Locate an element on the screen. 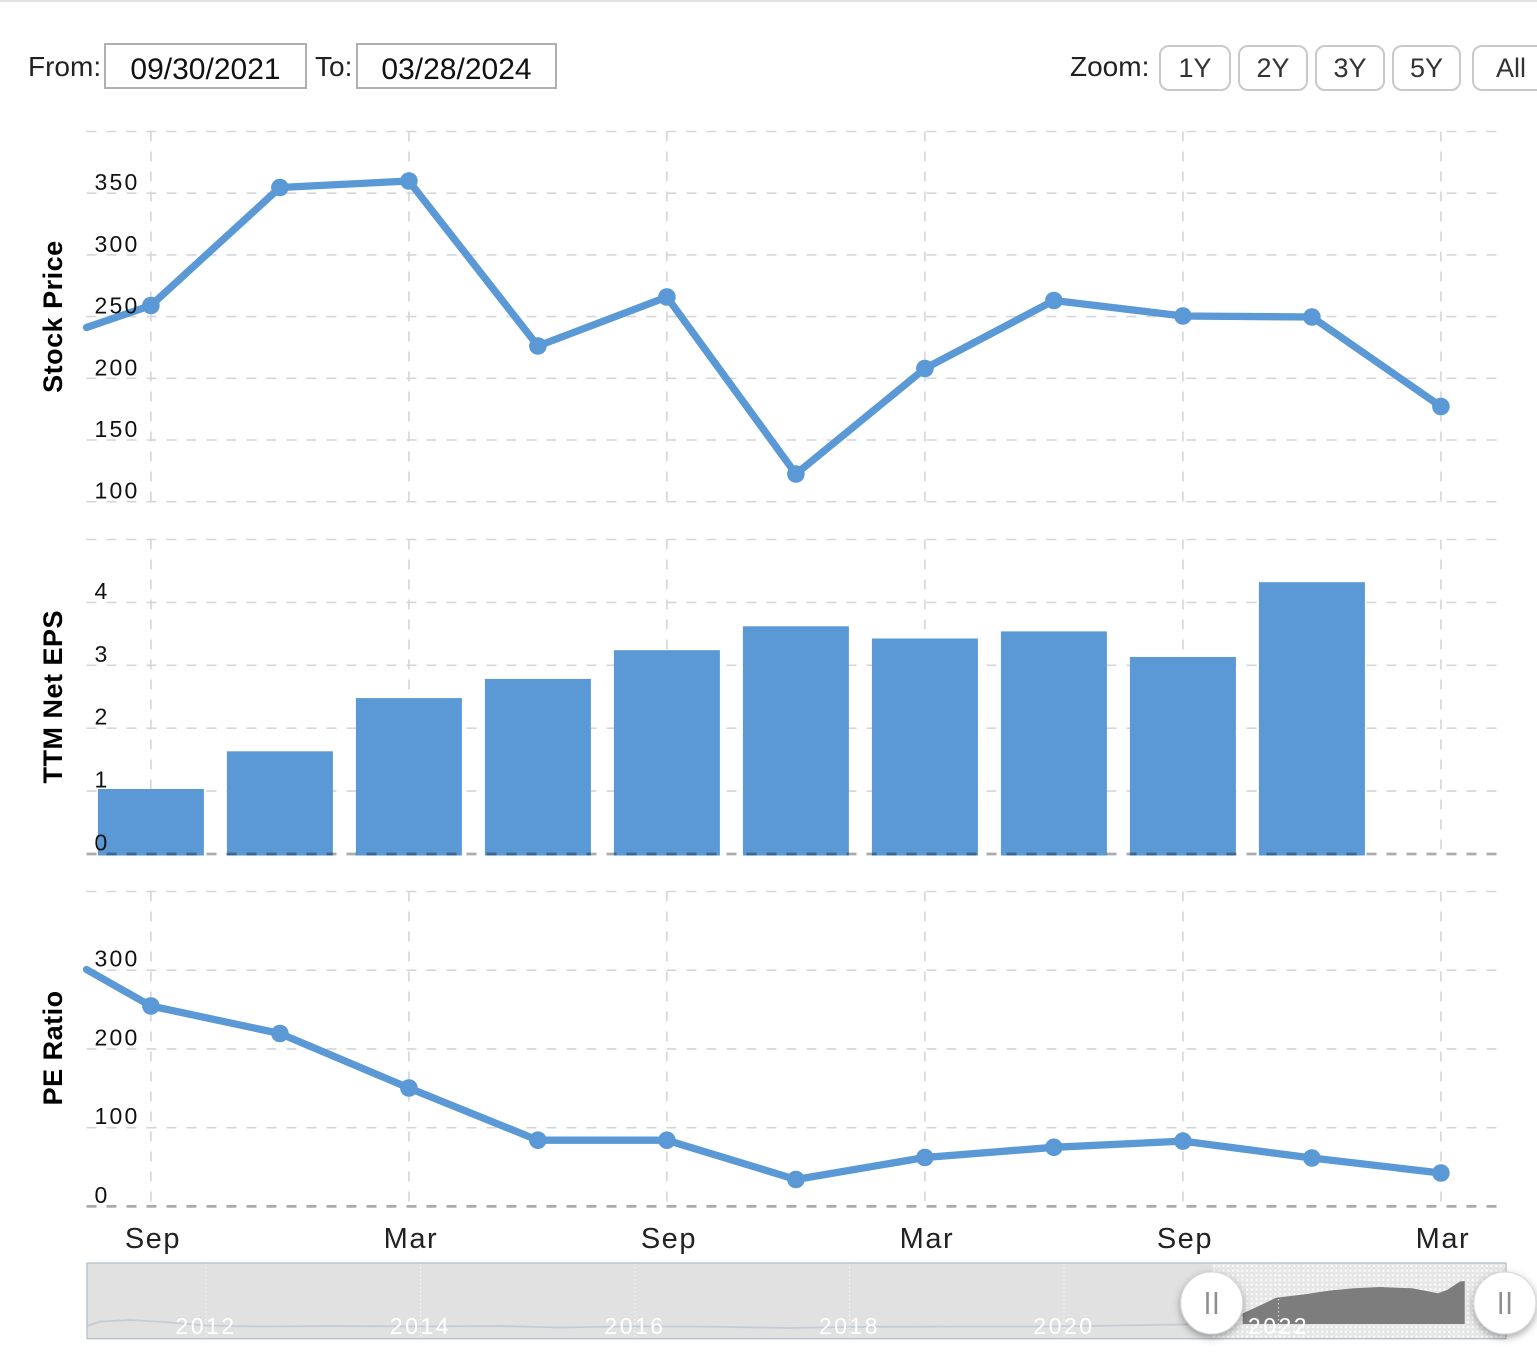  svg-text: 4 is located at coordinates (102, 591).